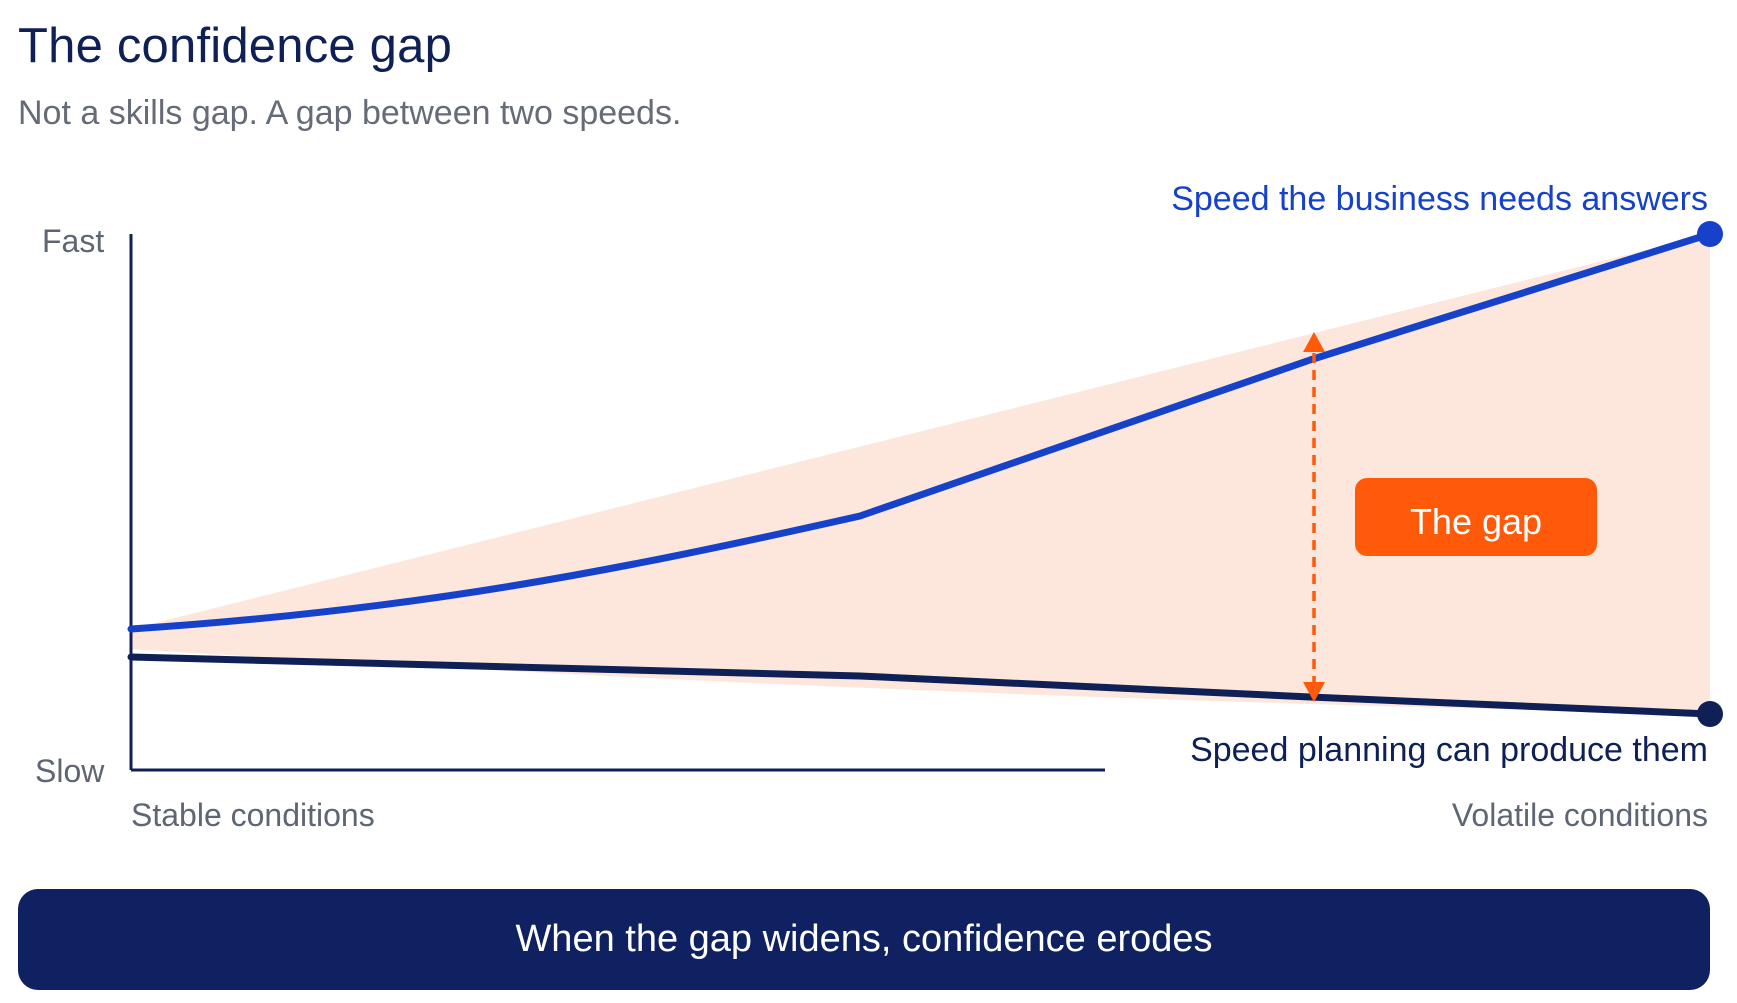 This screenshot has width=1737, height=1003. I want to click on business-speed-label: Speed the business needs answers, so click(1439, 199).